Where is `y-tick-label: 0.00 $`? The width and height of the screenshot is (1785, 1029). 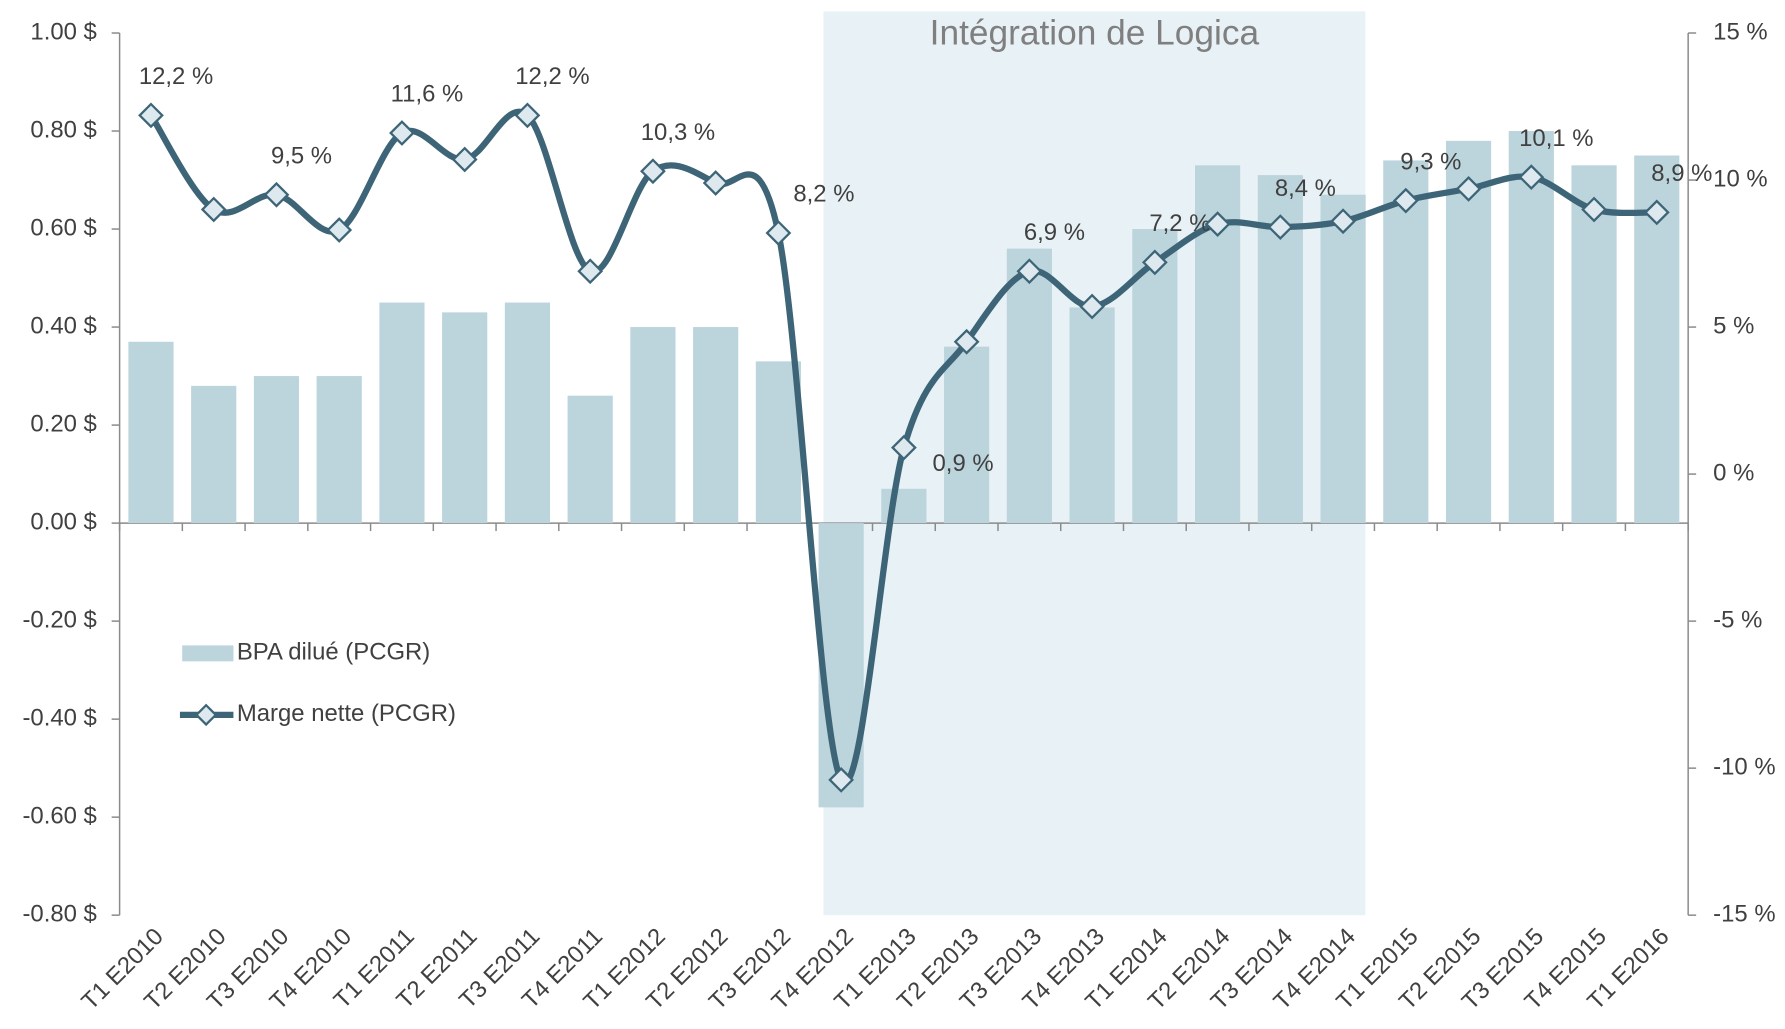
y-tick-label: 0.00 $ is located at coordinates (63, 521).